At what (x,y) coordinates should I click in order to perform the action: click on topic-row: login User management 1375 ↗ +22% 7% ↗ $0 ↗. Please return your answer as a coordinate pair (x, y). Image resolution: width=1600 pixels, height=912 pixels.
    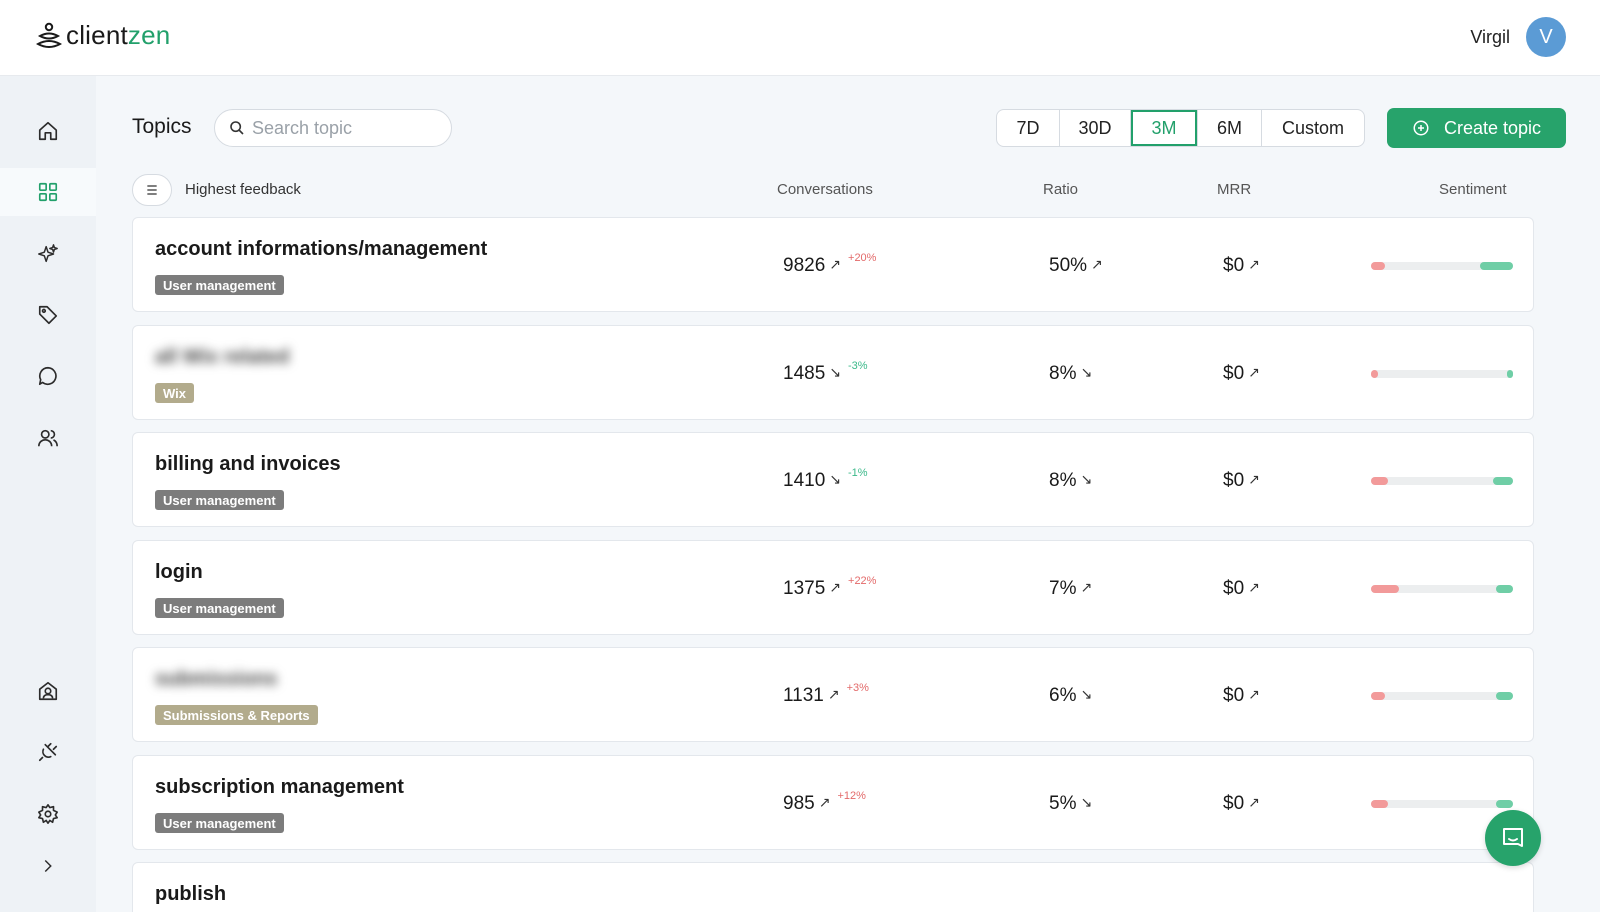
    Looking at the image, I should click on (833, 587).